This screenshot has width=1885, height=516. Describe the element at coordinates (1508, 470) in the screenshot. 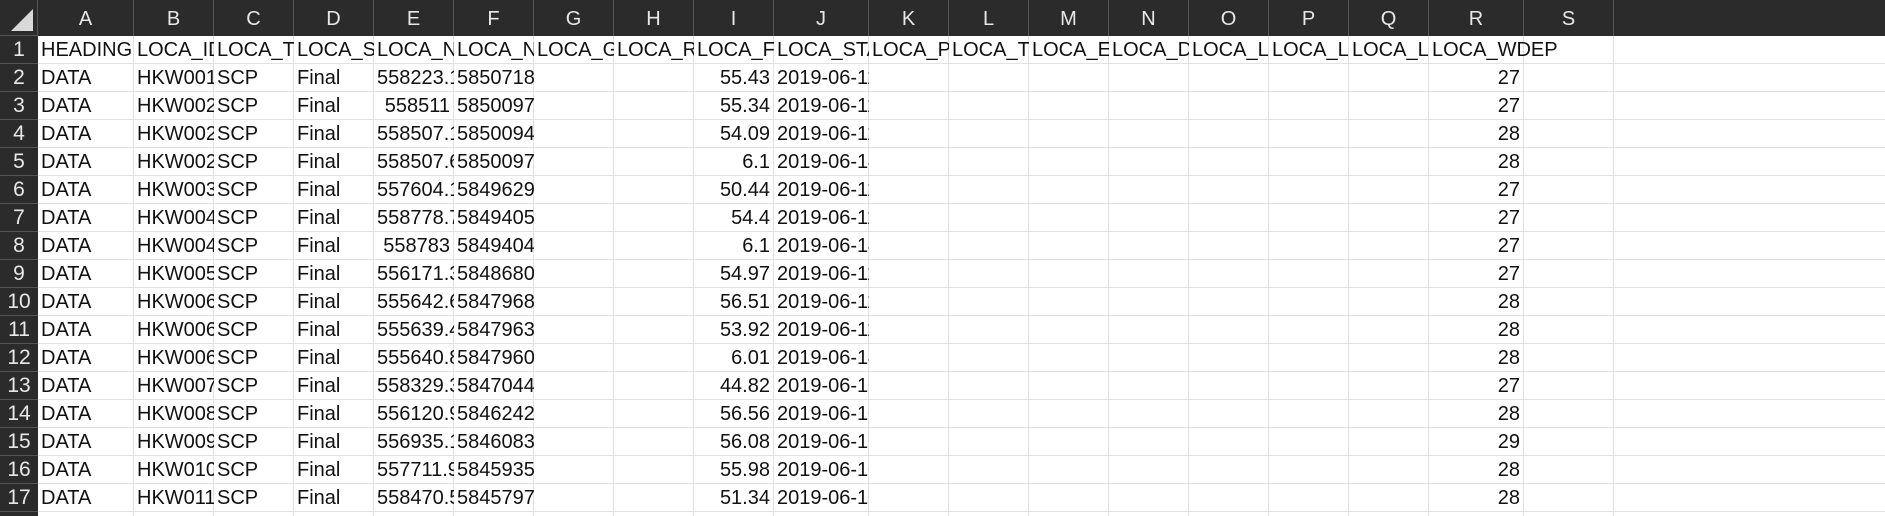

I see `cell-r16: 28` at that location.